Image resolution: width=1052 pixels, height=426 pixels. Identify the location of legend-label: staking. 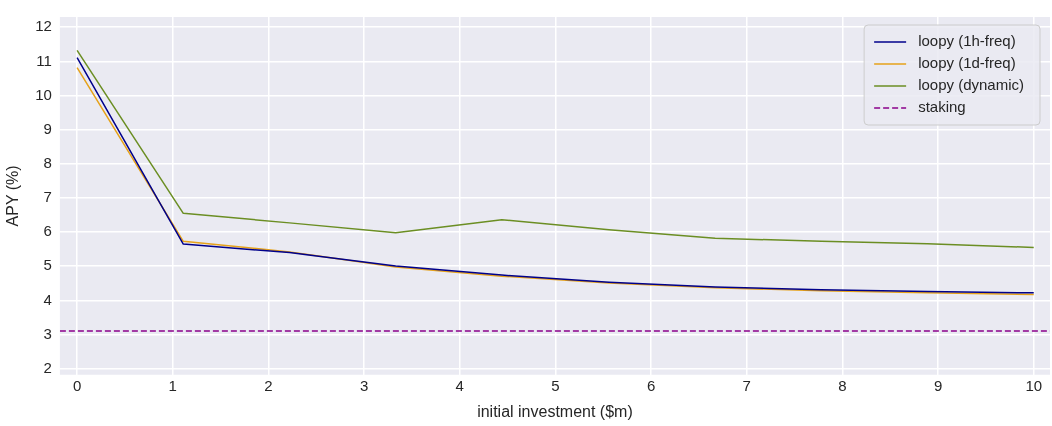
(942, 107).